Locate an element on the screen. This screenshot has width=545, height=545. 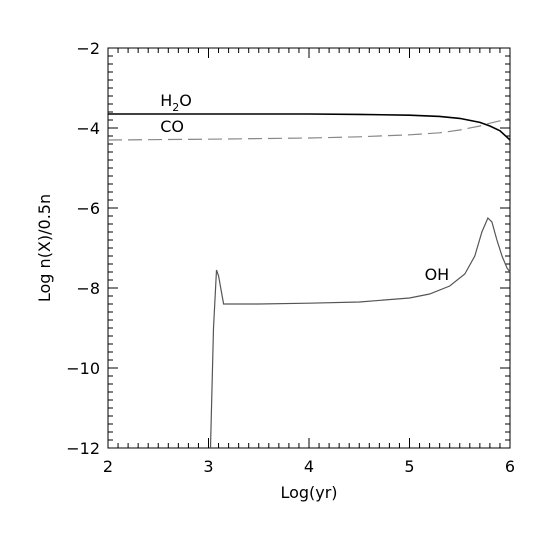
series-label-co: CO is located at coordinates (172, 126).